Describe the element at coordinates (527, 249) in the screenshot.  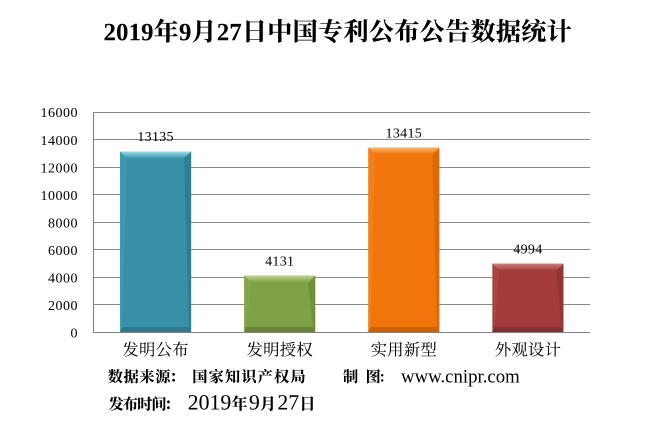
I see `svg-text: 4994` at that location.